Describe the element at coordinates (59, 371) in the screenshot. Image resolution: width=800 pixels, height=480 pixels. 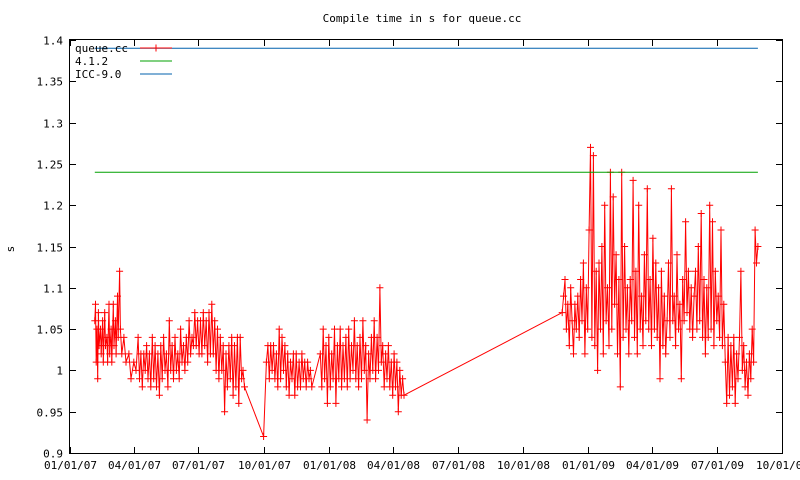
I see `y-tick-label: 1` at that location.